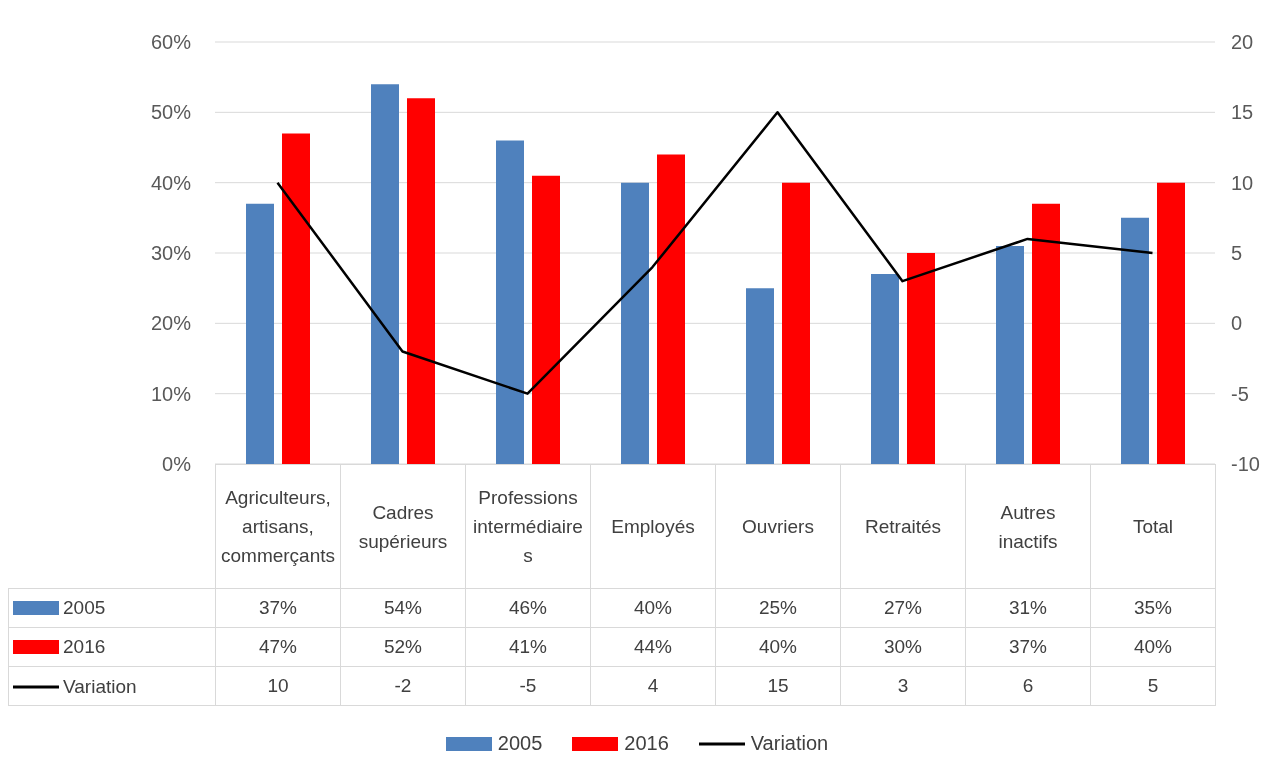 The width and height of the screenshot is (1274, 767). Describe the element at coordinates (171, 323) in the screenshot. I see `y-tick-label: 20%` at that location.